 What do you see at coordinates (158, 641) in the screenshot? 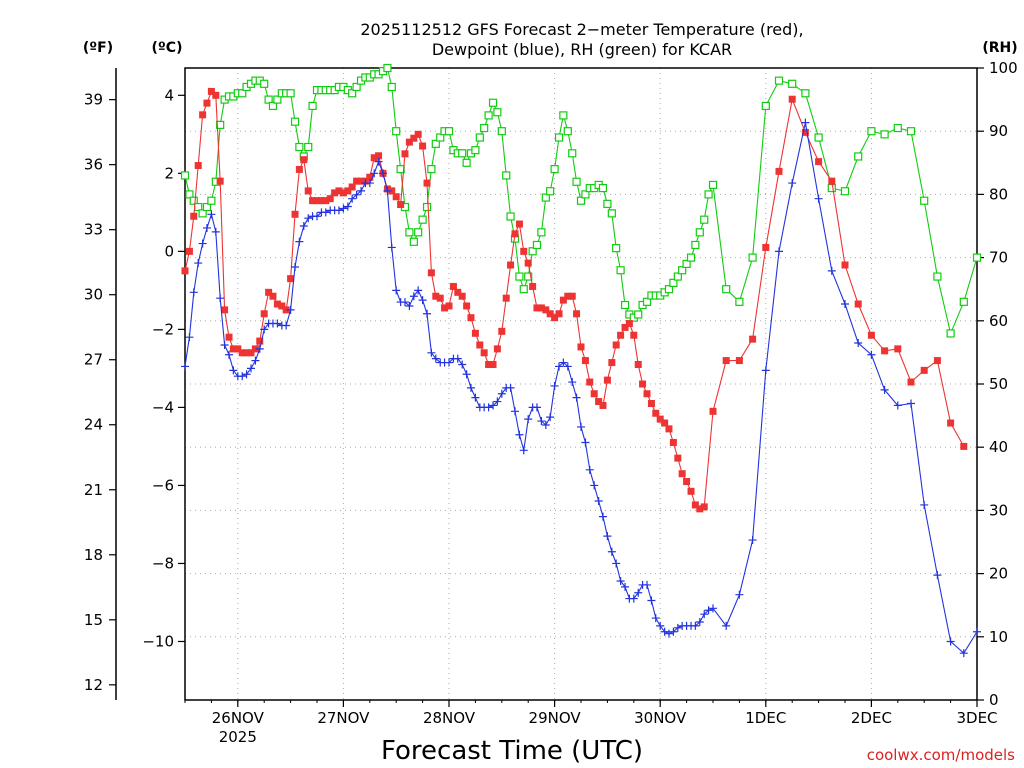
I see `celsius-tick-label: −10` at bounding box center [158, 641].